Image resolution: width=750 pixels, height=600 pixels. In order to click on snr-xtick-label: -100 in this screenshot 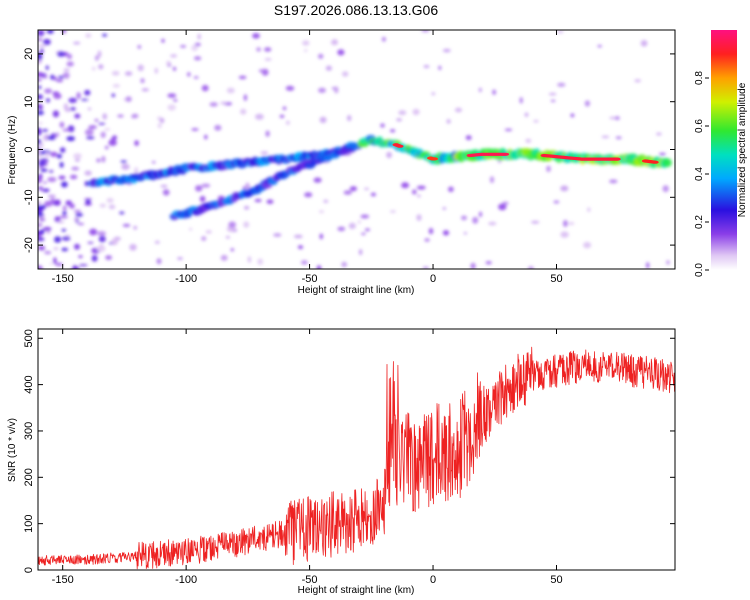, I will do `click(186, 580)`.